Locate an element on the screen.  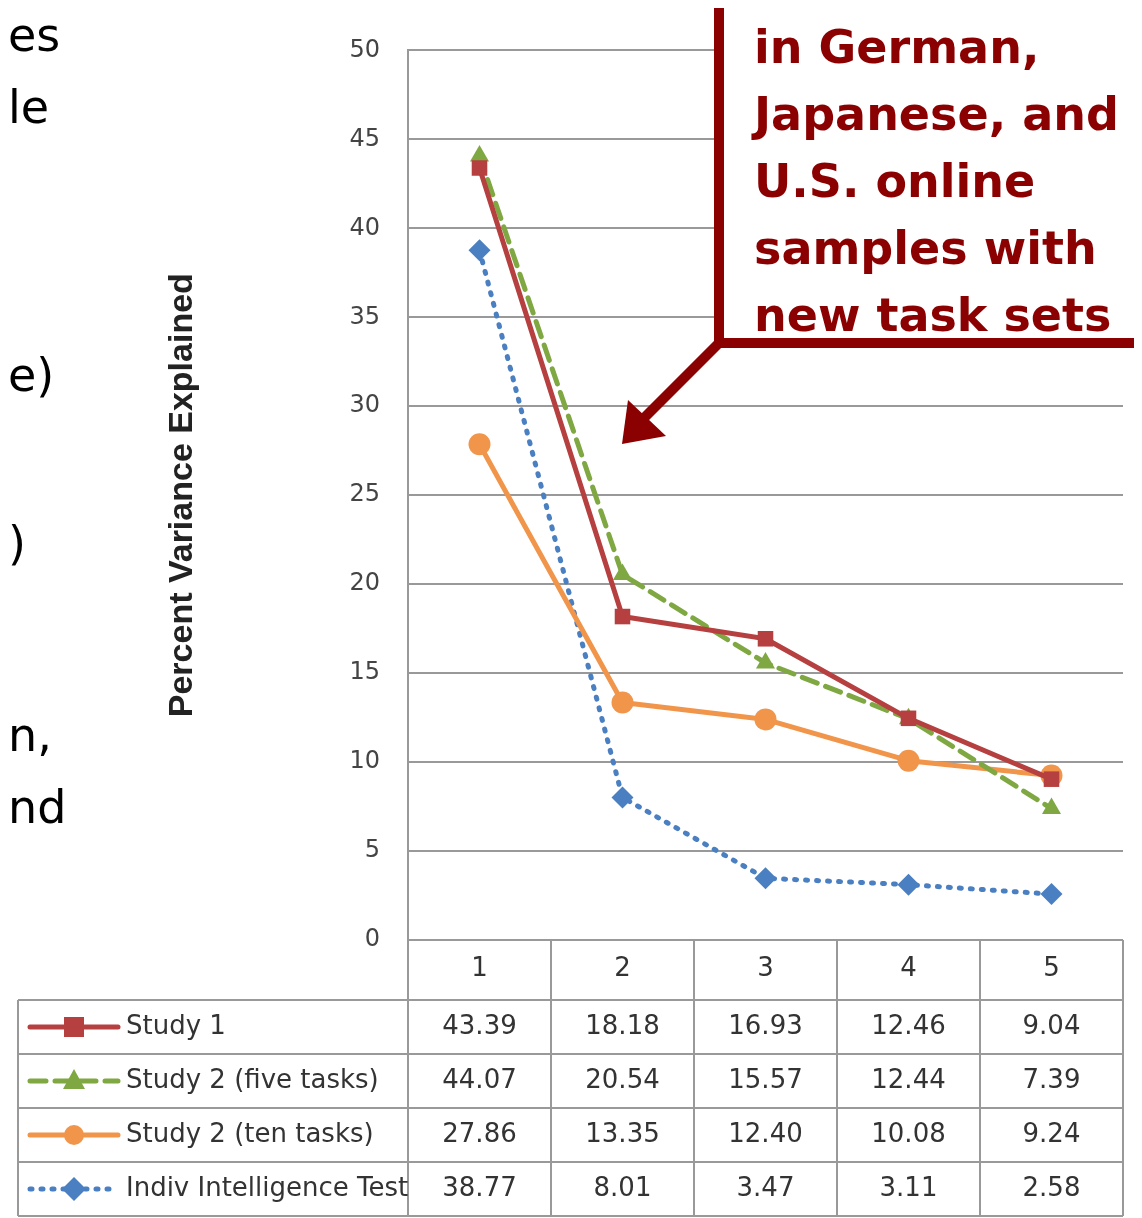
legend-label: Study 2 (five tasks) is located at coordinates (252, 1078).